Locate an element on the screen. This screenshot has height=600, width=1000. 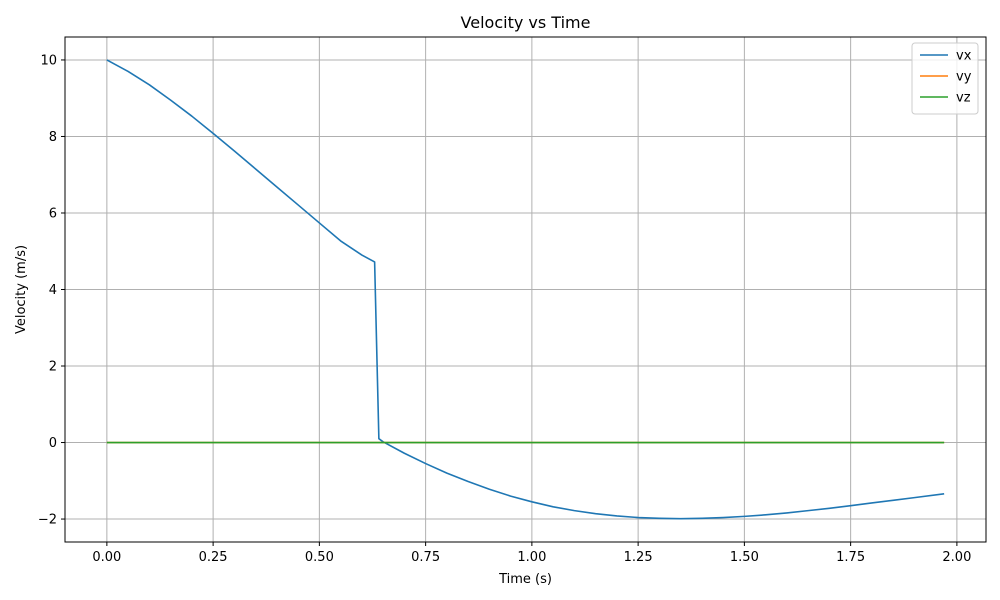
legend-label-vz: vz is located at coordinates (963, 98).